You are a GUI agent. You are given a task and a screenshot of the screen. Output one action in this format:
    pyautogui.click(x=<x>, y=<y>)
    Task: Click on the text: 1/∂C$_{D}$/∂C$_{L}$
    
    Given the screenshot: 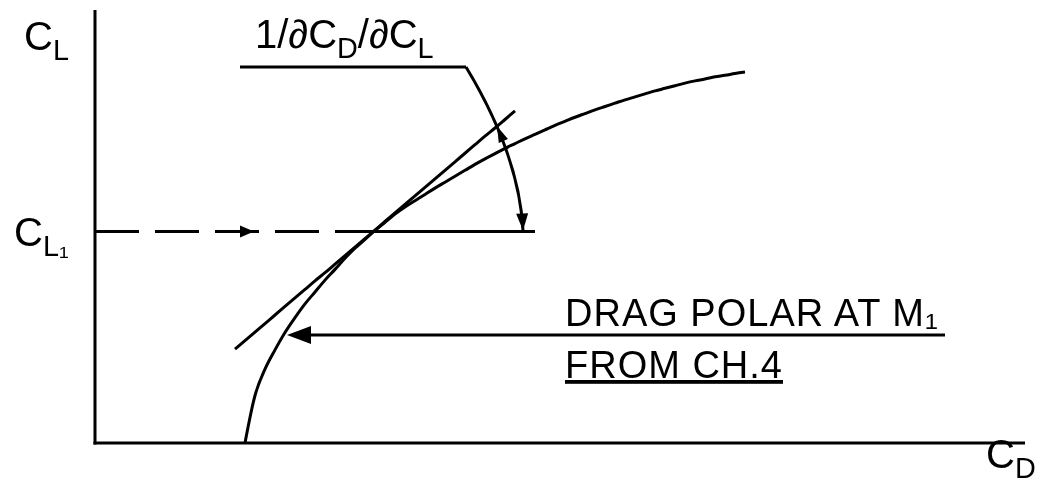 What is the action you would take?
    pyautogui.click(x=344, y=38)
    